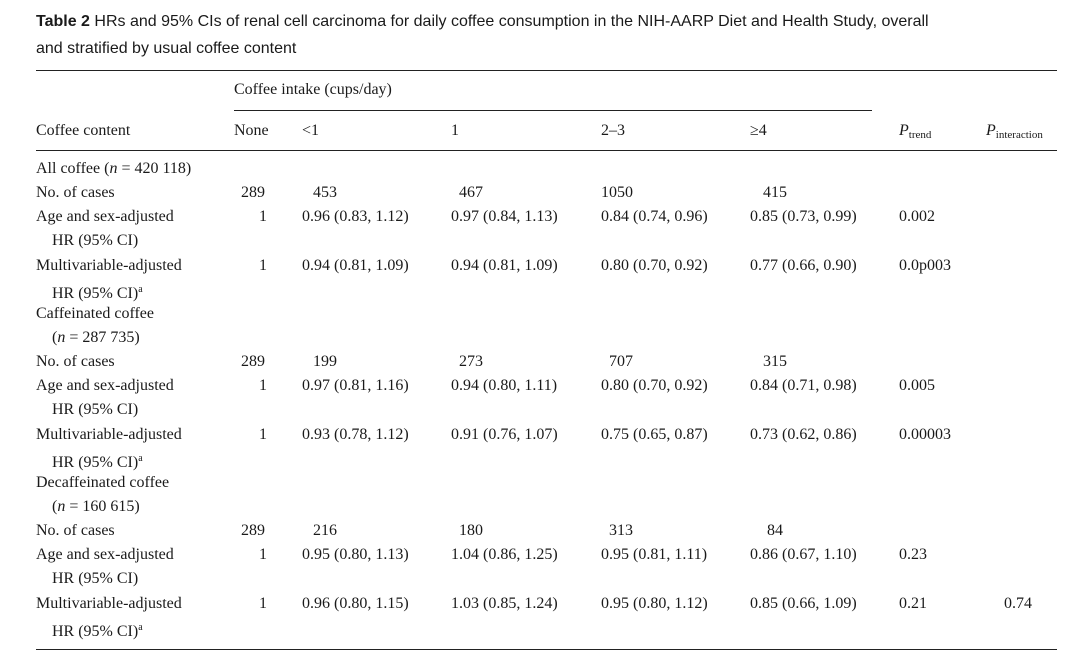 The width and height of the screenshot is (1080, 661). Describe the element at coordinates (355, 554) in the screenshot. I see `table-cell: 0.95 (0.80, 1.13)` at that location.